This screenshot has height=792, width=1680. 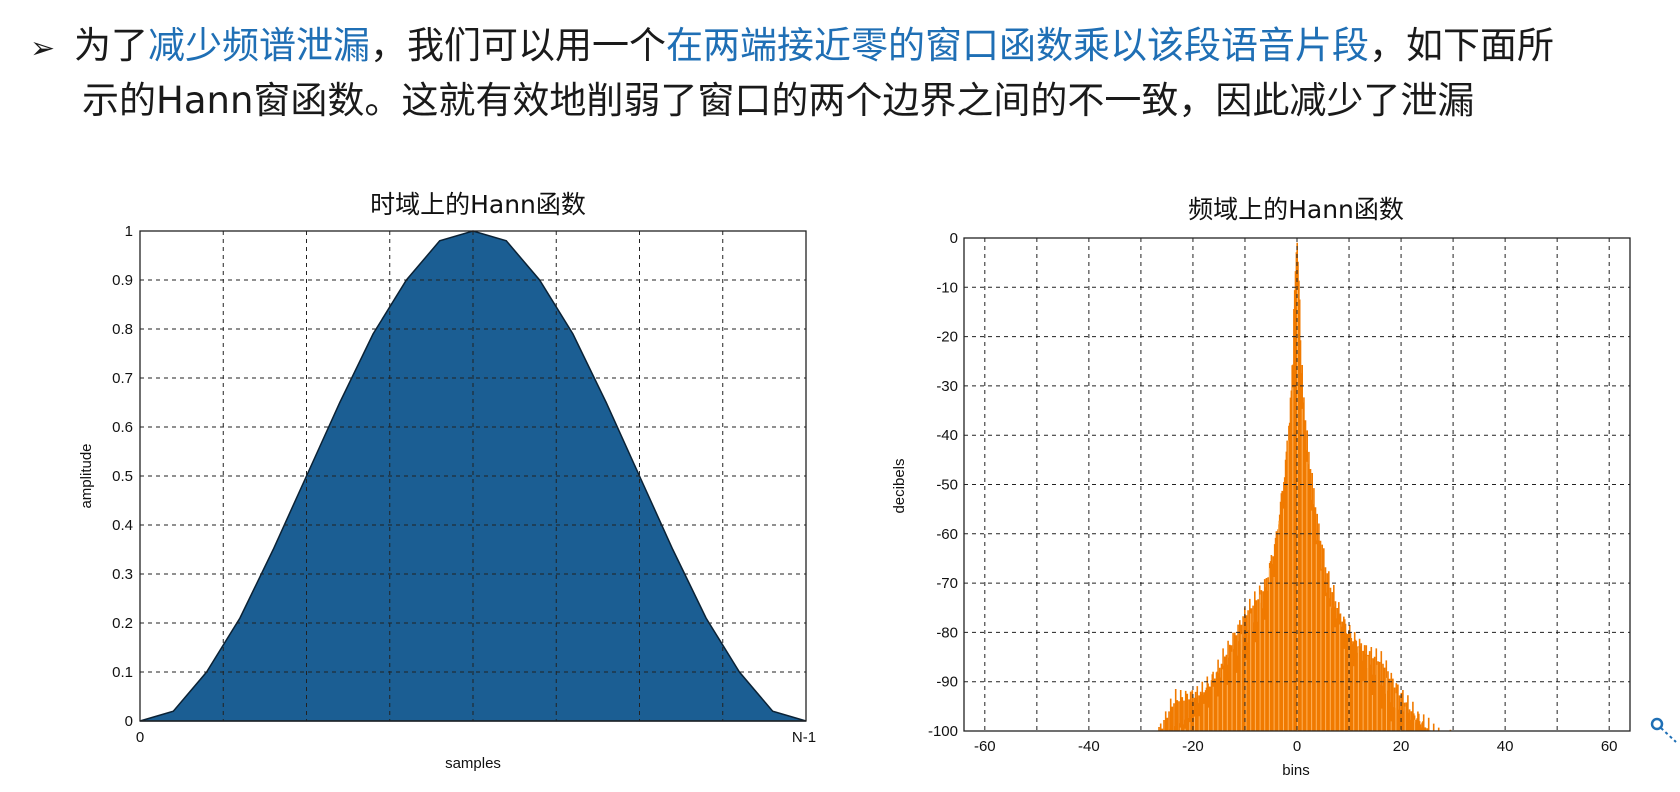 What do you see at coordinates (122, 280) in the screenshot?
I see `y-tick-label: 0.9` at bounding box center [122, 280].